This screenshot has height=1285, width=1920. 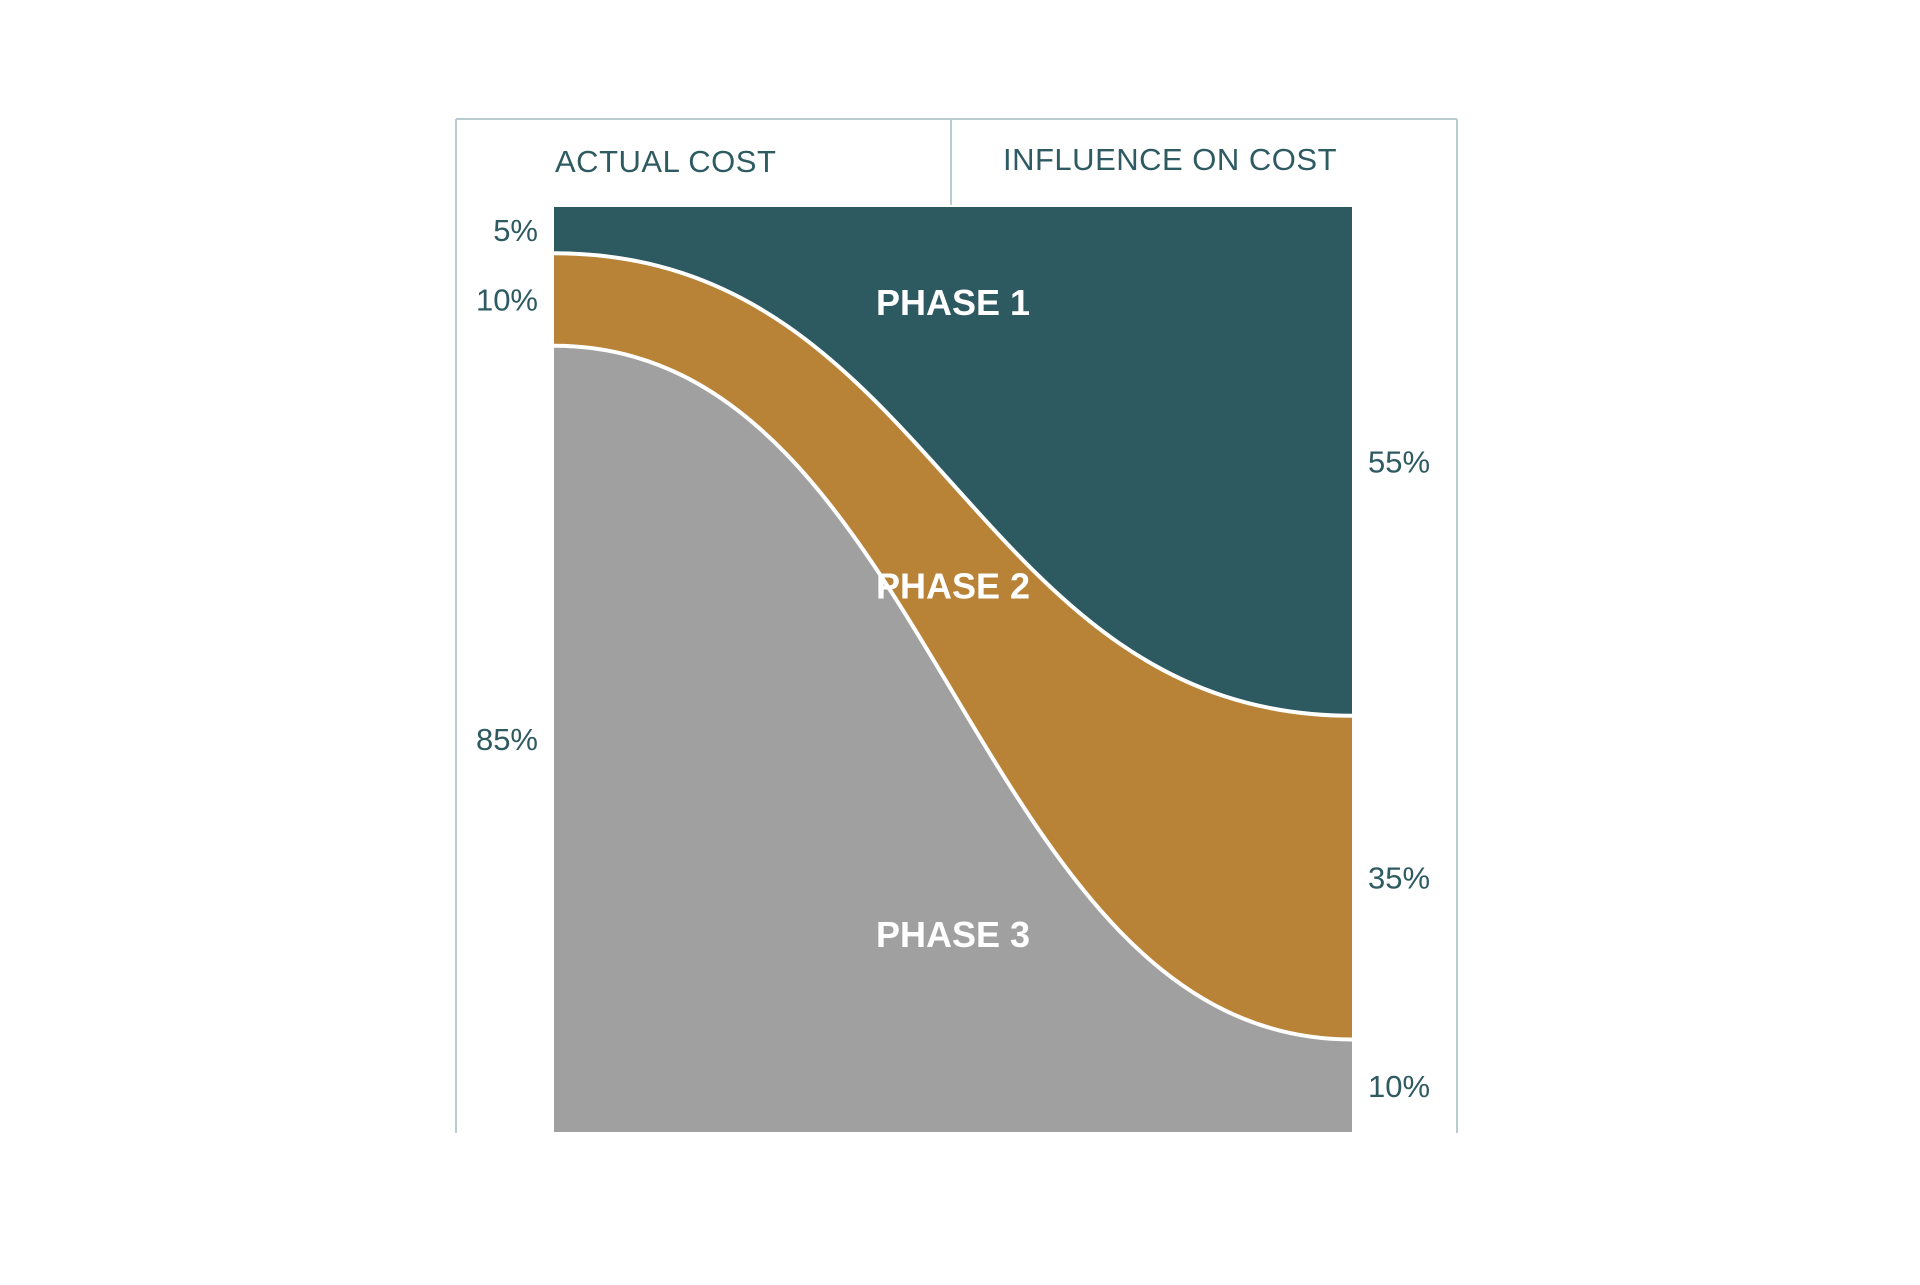 What do you see at coordinates (953, 618) in the screenshot?
I see `phase-labels: PHASE 1 PHASE 2 PHASE 3` at bounding box center [953, 618].